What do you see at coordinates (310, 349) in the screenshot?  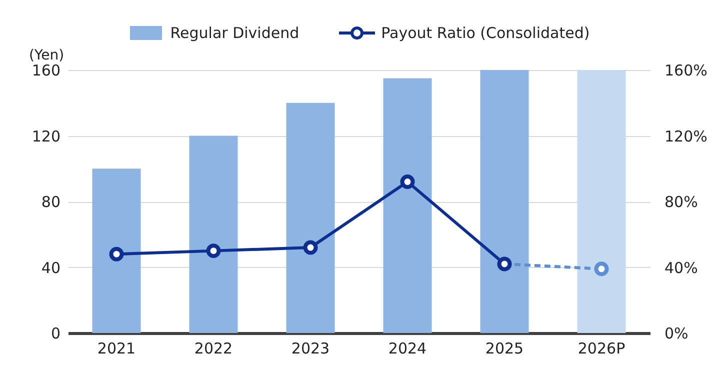 I see `x-tick-label: 2023` at bounding box center [310, 349].